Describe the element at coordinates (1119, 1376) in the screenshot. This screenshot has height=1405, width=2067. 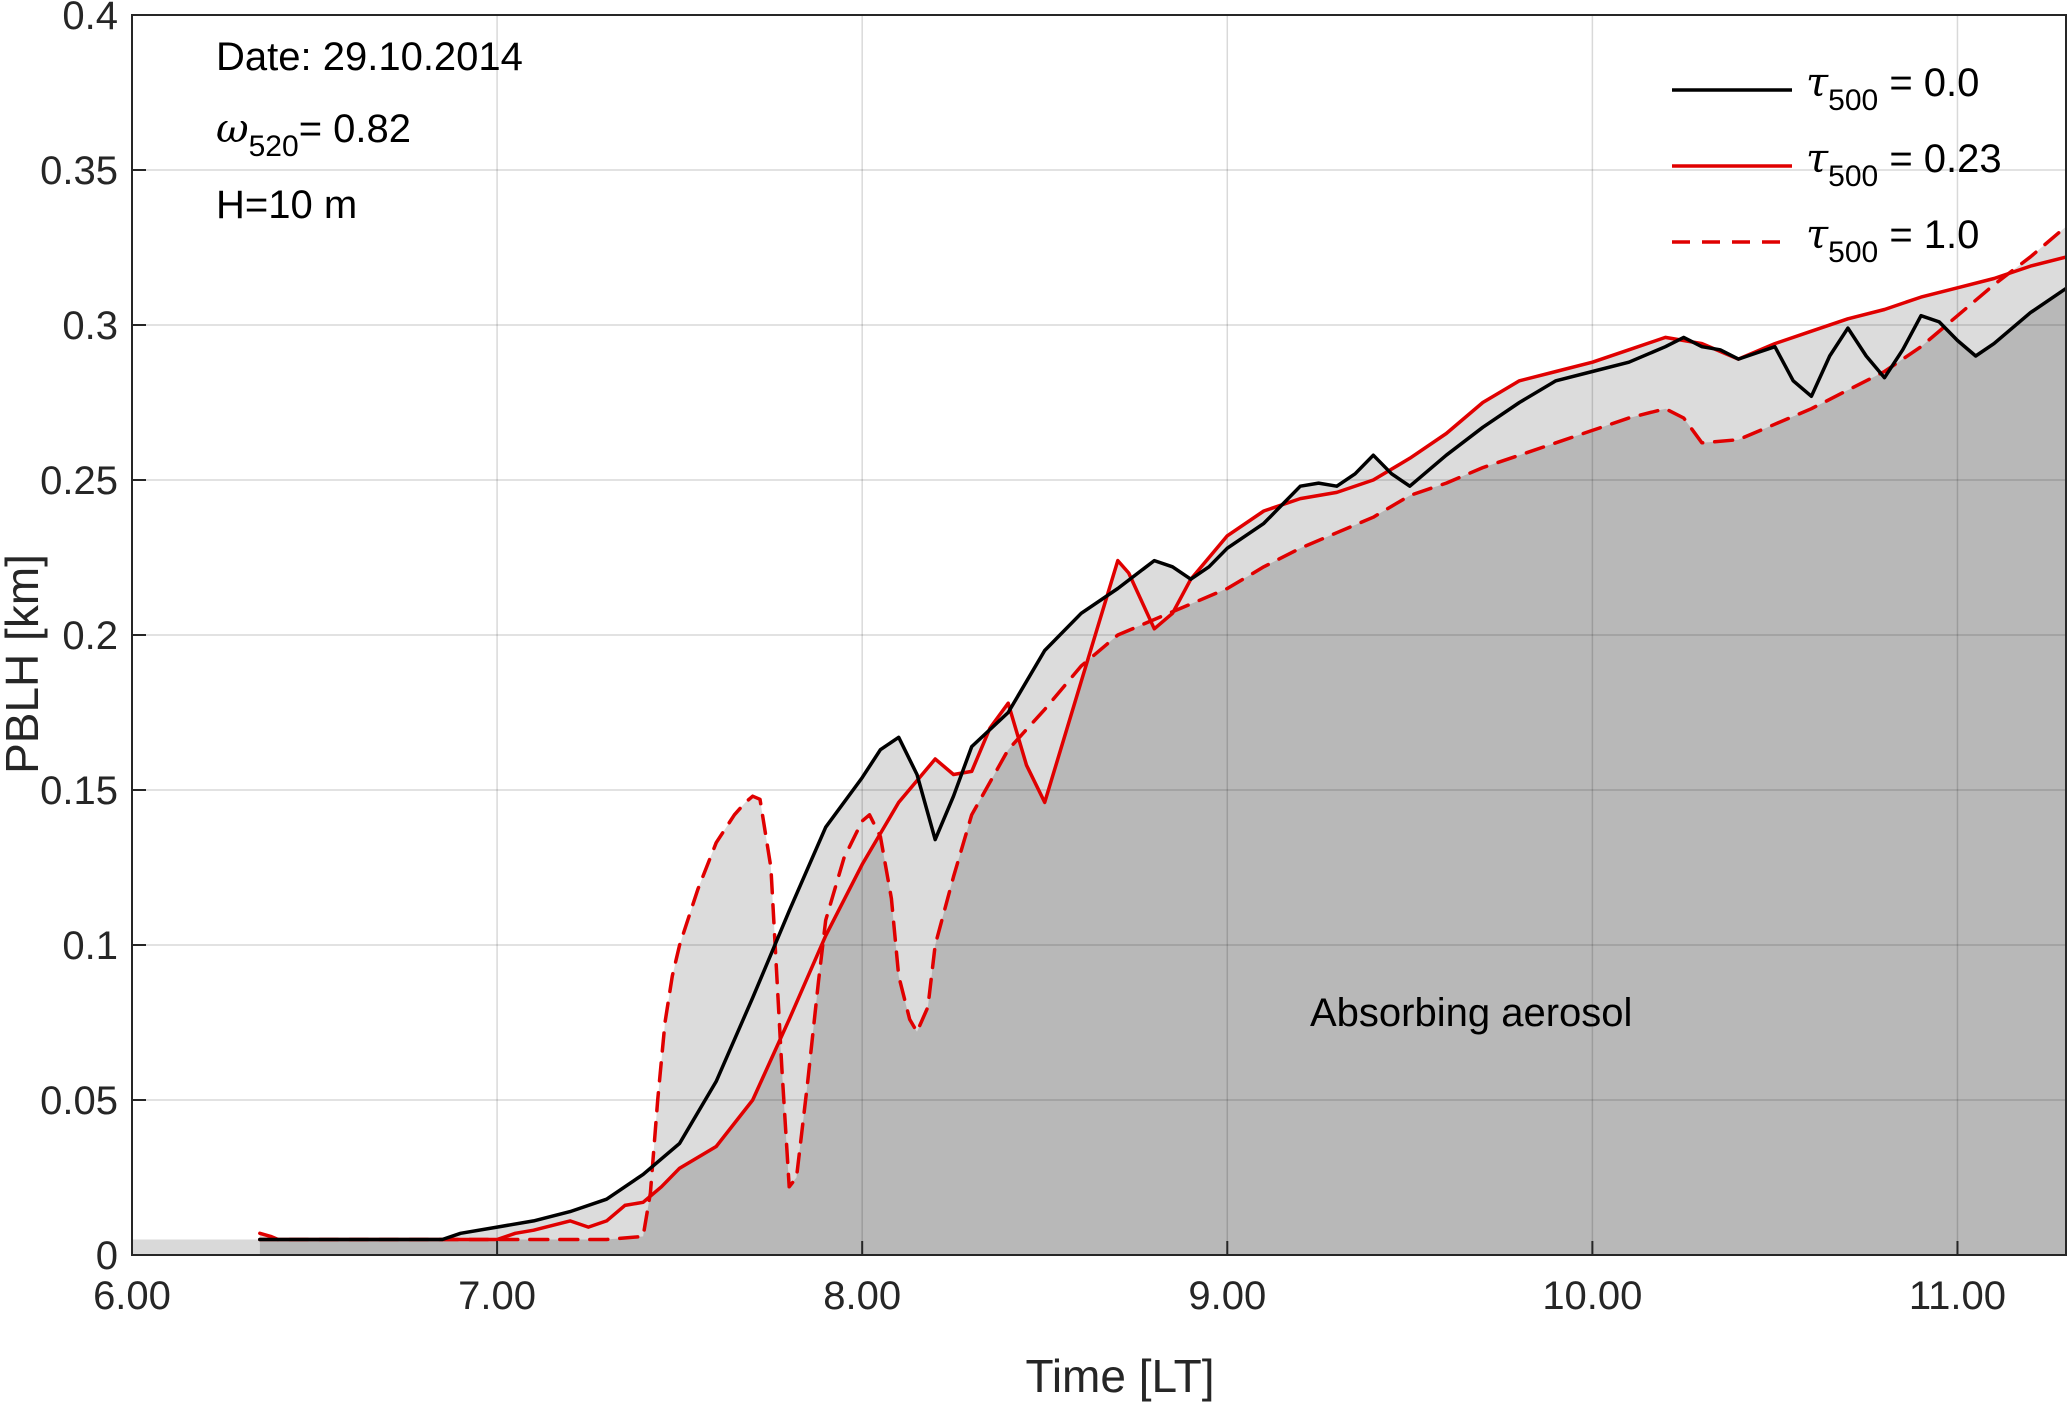
I see `x-axis-label: Time [LT]` at that location.